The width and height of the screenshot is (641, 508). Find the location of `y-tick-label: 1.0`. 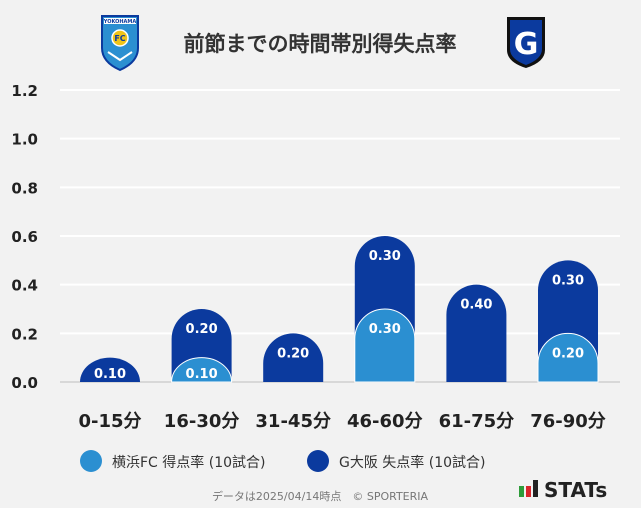

y-tick-label: 1.0 is located at coordinates (24, 140).